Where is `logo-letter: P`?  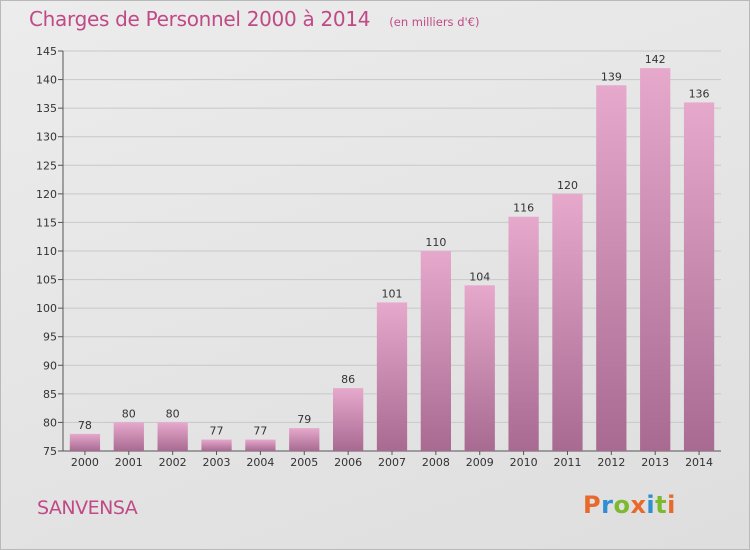 logo-letter: P is located at coordinates (592, 505).